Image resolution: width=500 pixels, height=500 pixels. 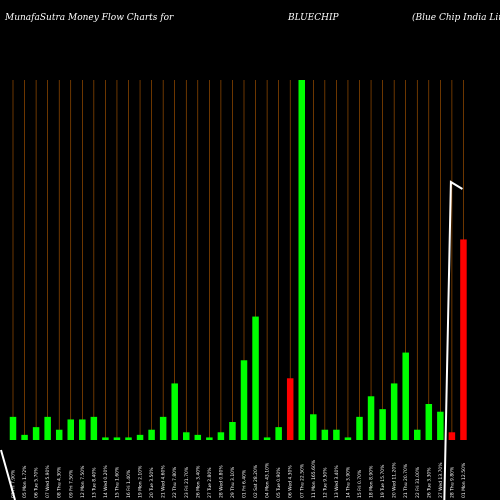 I want to click on chart-title-symbol: BLUECHIP, so click(x=313, y=18).